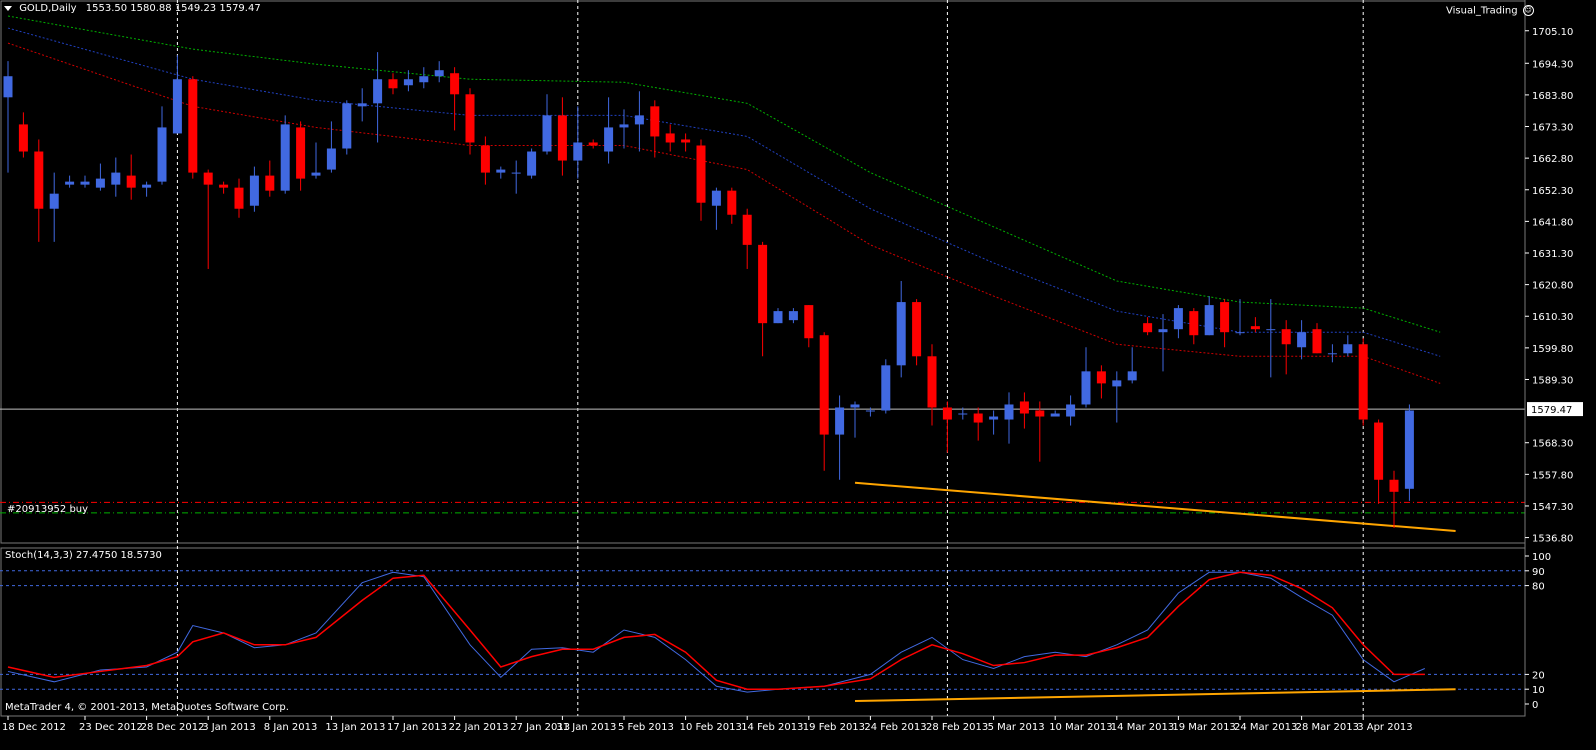  I want to click on indicator-label: Stoch(14,3,3) 27.4750 18.5730, so click(83, 555).